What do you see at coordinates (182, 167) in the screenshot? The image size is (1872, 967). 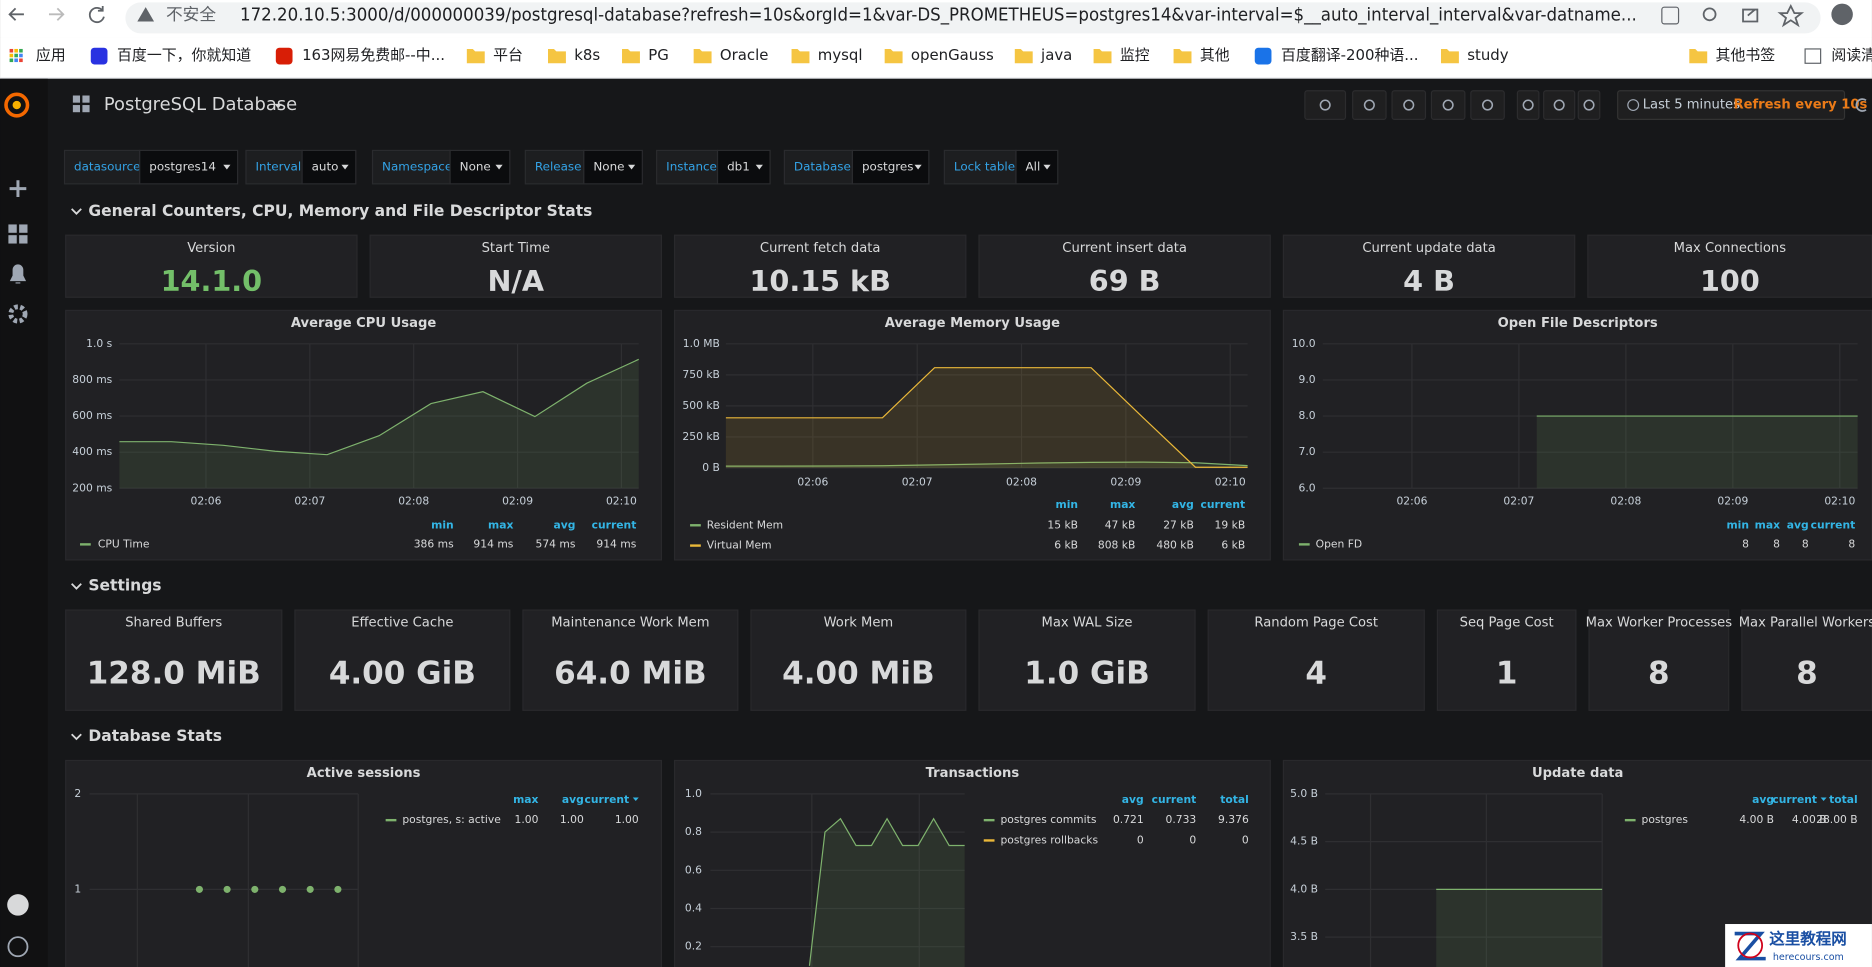 I see `variable-value: postgres14` at bounding box center [182, 167].